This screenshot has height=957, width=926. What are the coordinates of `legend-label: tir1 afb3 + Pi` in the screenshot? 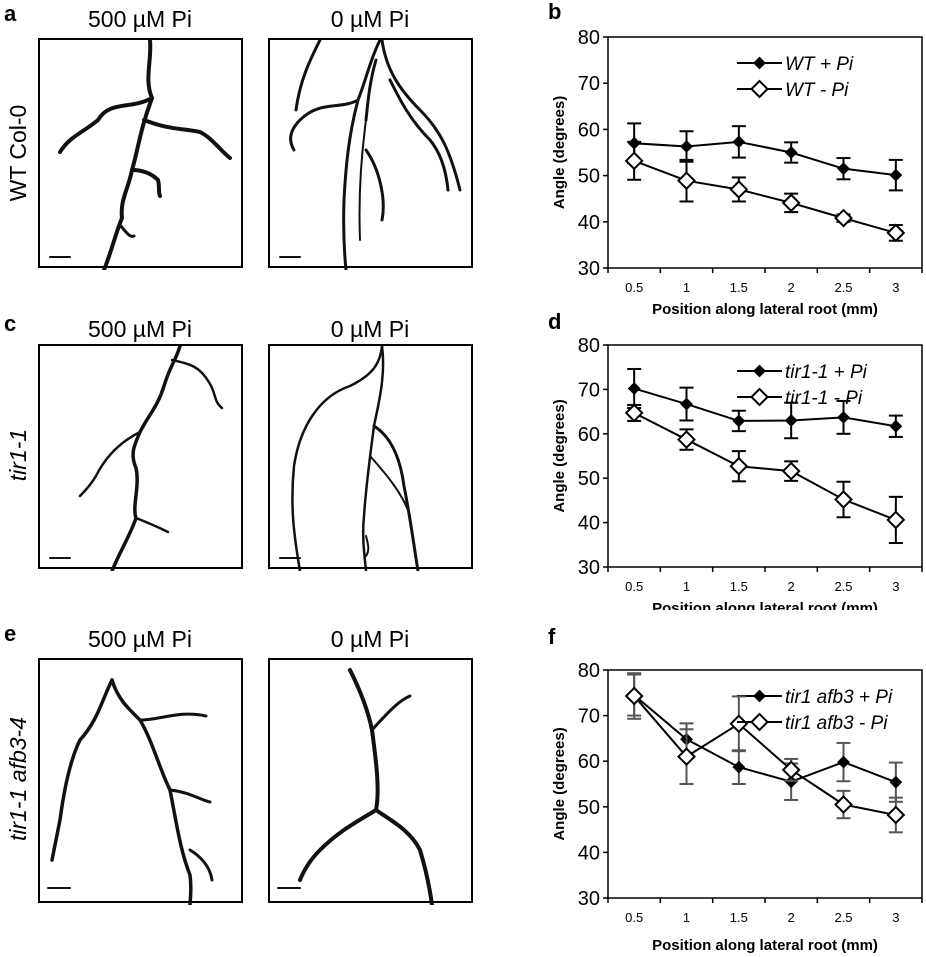 It's located at (839, 697).